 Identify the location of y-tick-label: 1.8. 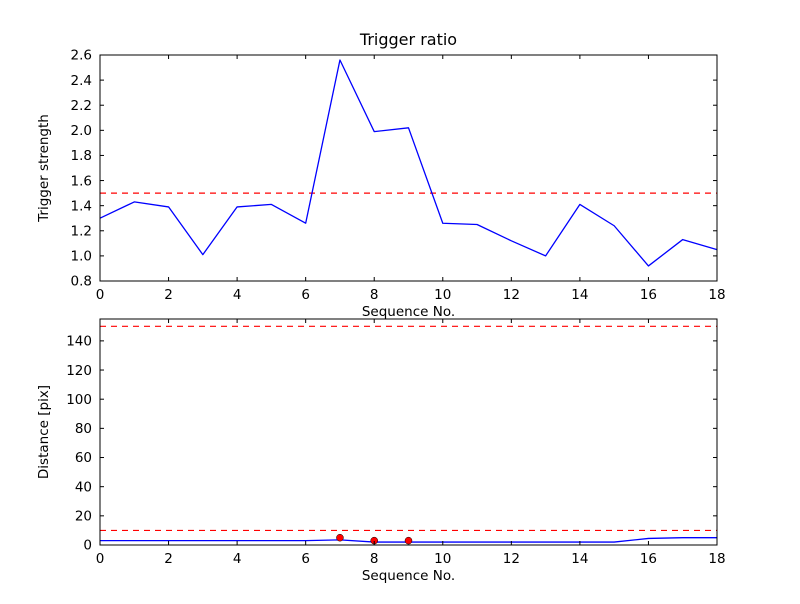
(81, 156).